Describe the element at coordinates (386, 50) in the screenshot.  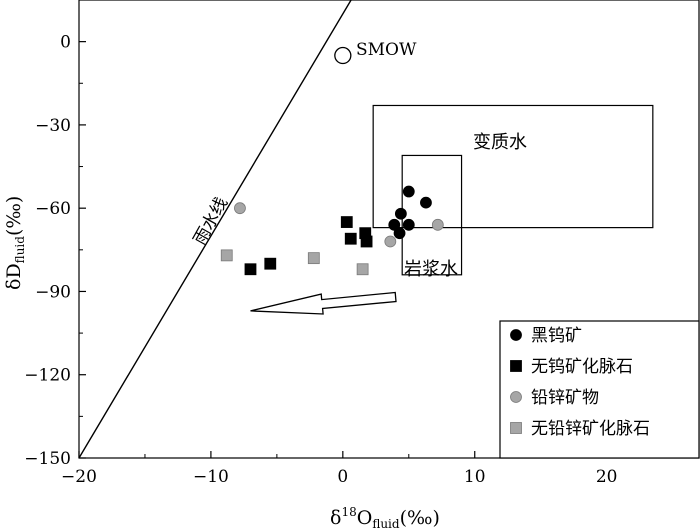
I see `smow-label: SMOW` at that location.